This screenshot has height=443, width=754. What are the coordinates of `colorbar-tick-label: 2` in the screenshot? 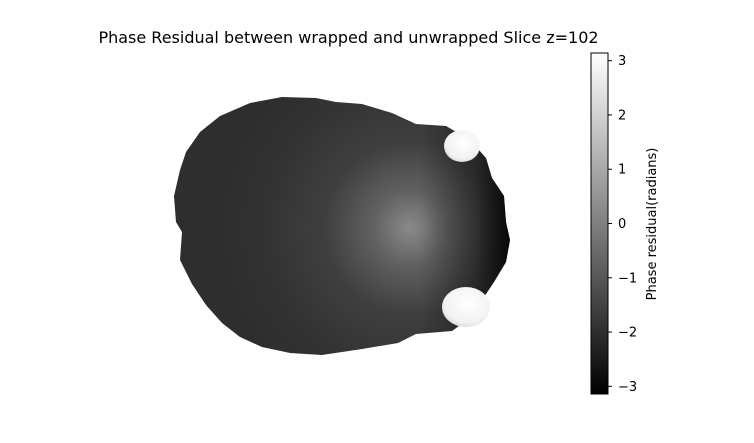 It's located at (622, 115).